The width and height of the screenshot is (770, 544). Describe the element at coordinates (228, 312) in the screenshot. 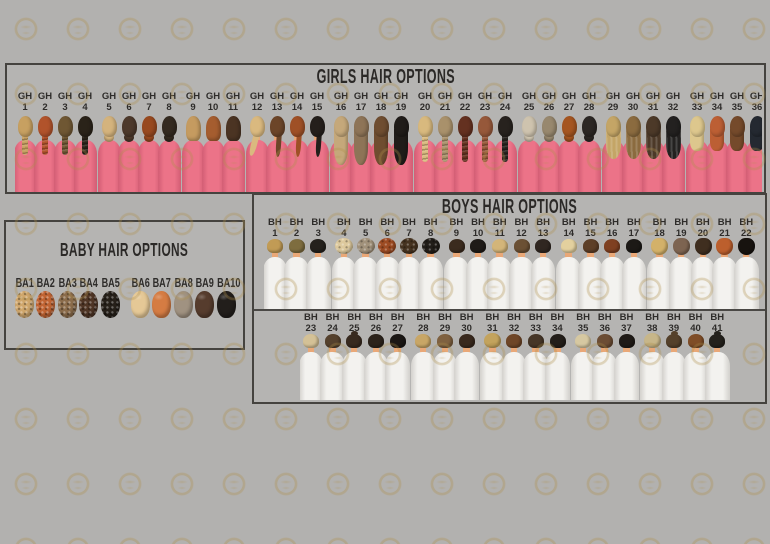

I see `baby-hair-option-BA-10: BA10` at that location.